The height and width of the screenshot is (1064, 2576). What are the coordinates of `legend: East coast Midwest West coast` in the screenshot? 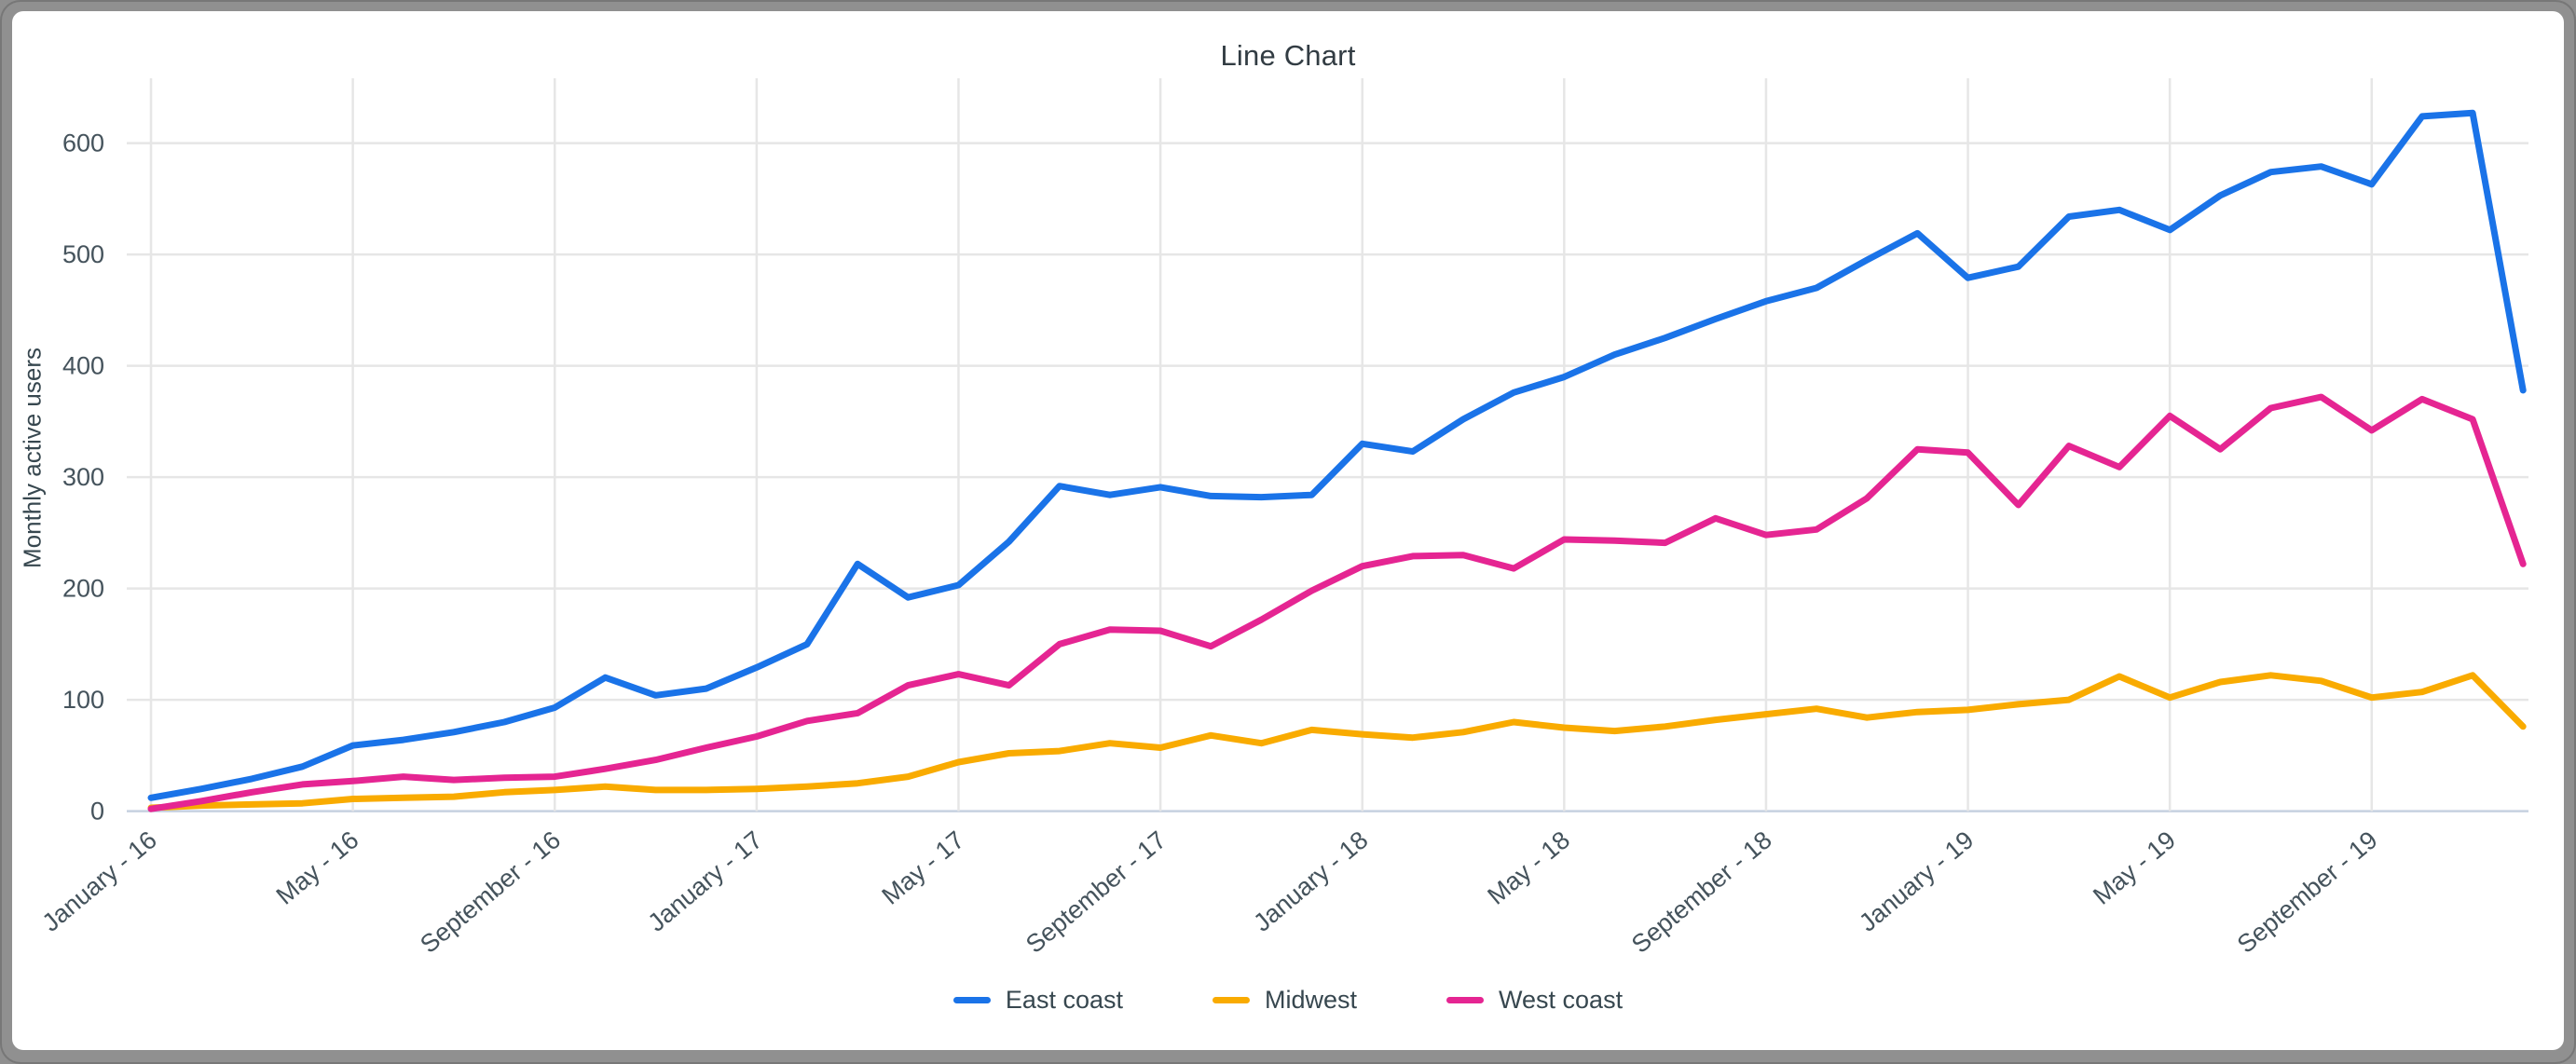 It's located at (1288, 1000).